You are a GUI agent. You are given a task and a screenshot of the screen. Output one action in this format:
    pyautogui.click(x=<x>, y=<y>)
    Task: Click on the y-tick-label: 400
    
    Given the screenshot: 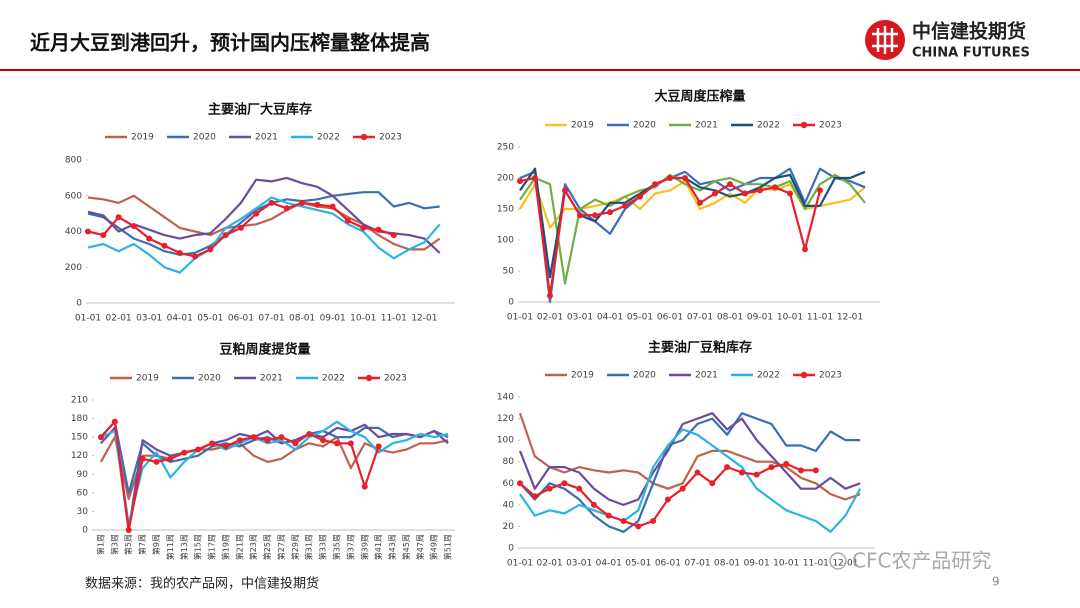 What is the action you would take?
    pyautogui.click(x=73, y=232)
    